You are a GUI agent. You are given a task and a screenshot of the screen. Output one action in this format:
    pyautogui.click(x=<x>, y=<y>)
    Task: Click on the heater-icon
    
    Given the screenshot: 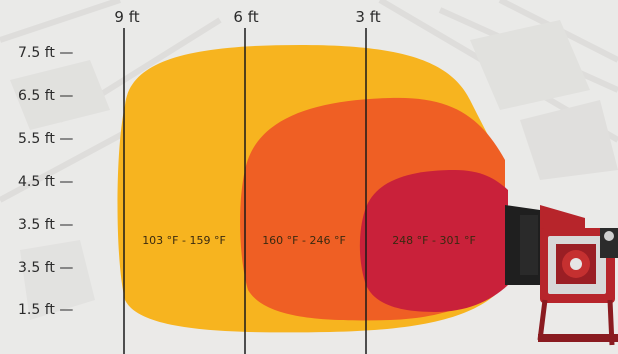 What is the action you would take?
    pyautogui.click(x=561, y=275)
    